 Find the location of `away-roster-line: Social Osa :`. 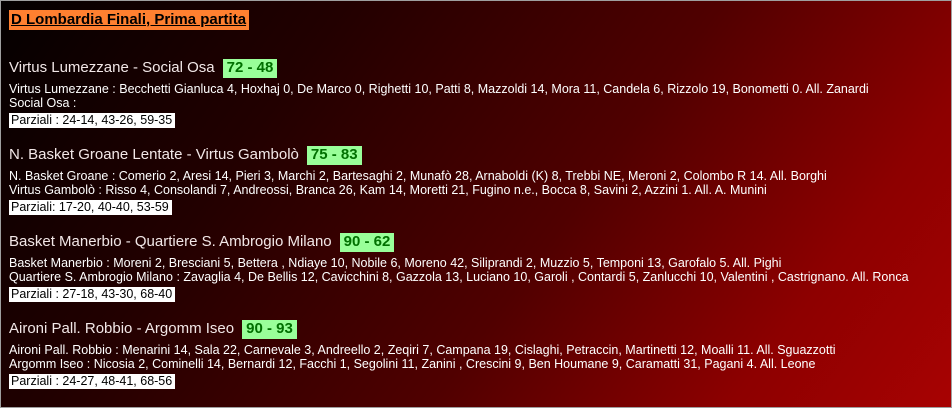

away-roster-line: Social Osa : is located at coordinates (43, 102).